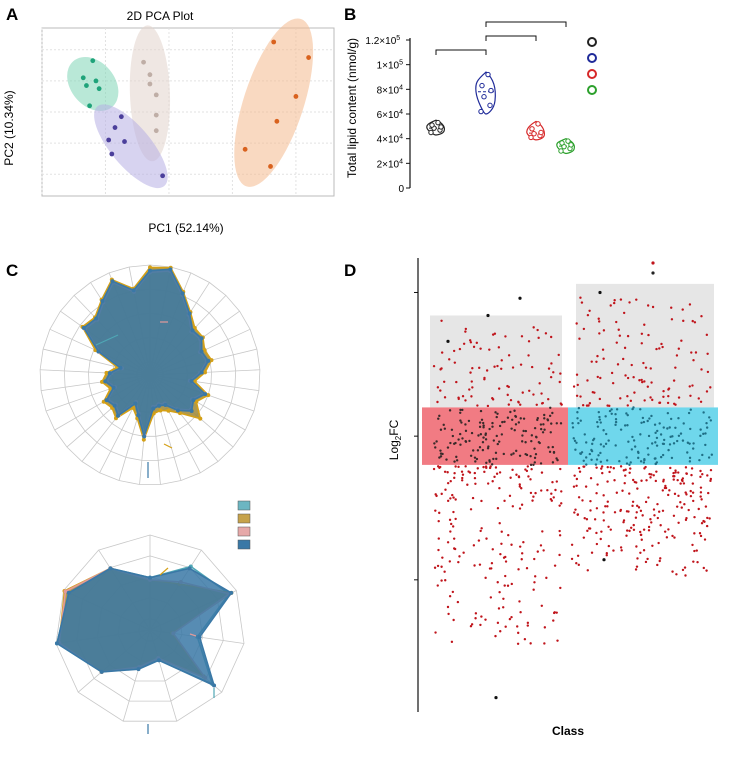 Image resolution: width=748 pixels, height=767 pixels. What do you see at coordinates (12, 270) in the screenshot?
I see `panel-letter-c: C` at bounding box center [12, 270].